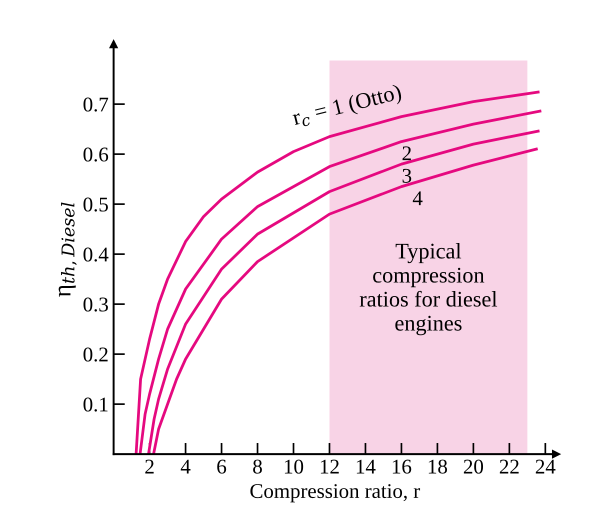 The image size is (598, 519). Describe the element at coordinates (294, 467) in the screenshot. I see `x-tick-label: 10` at that location.